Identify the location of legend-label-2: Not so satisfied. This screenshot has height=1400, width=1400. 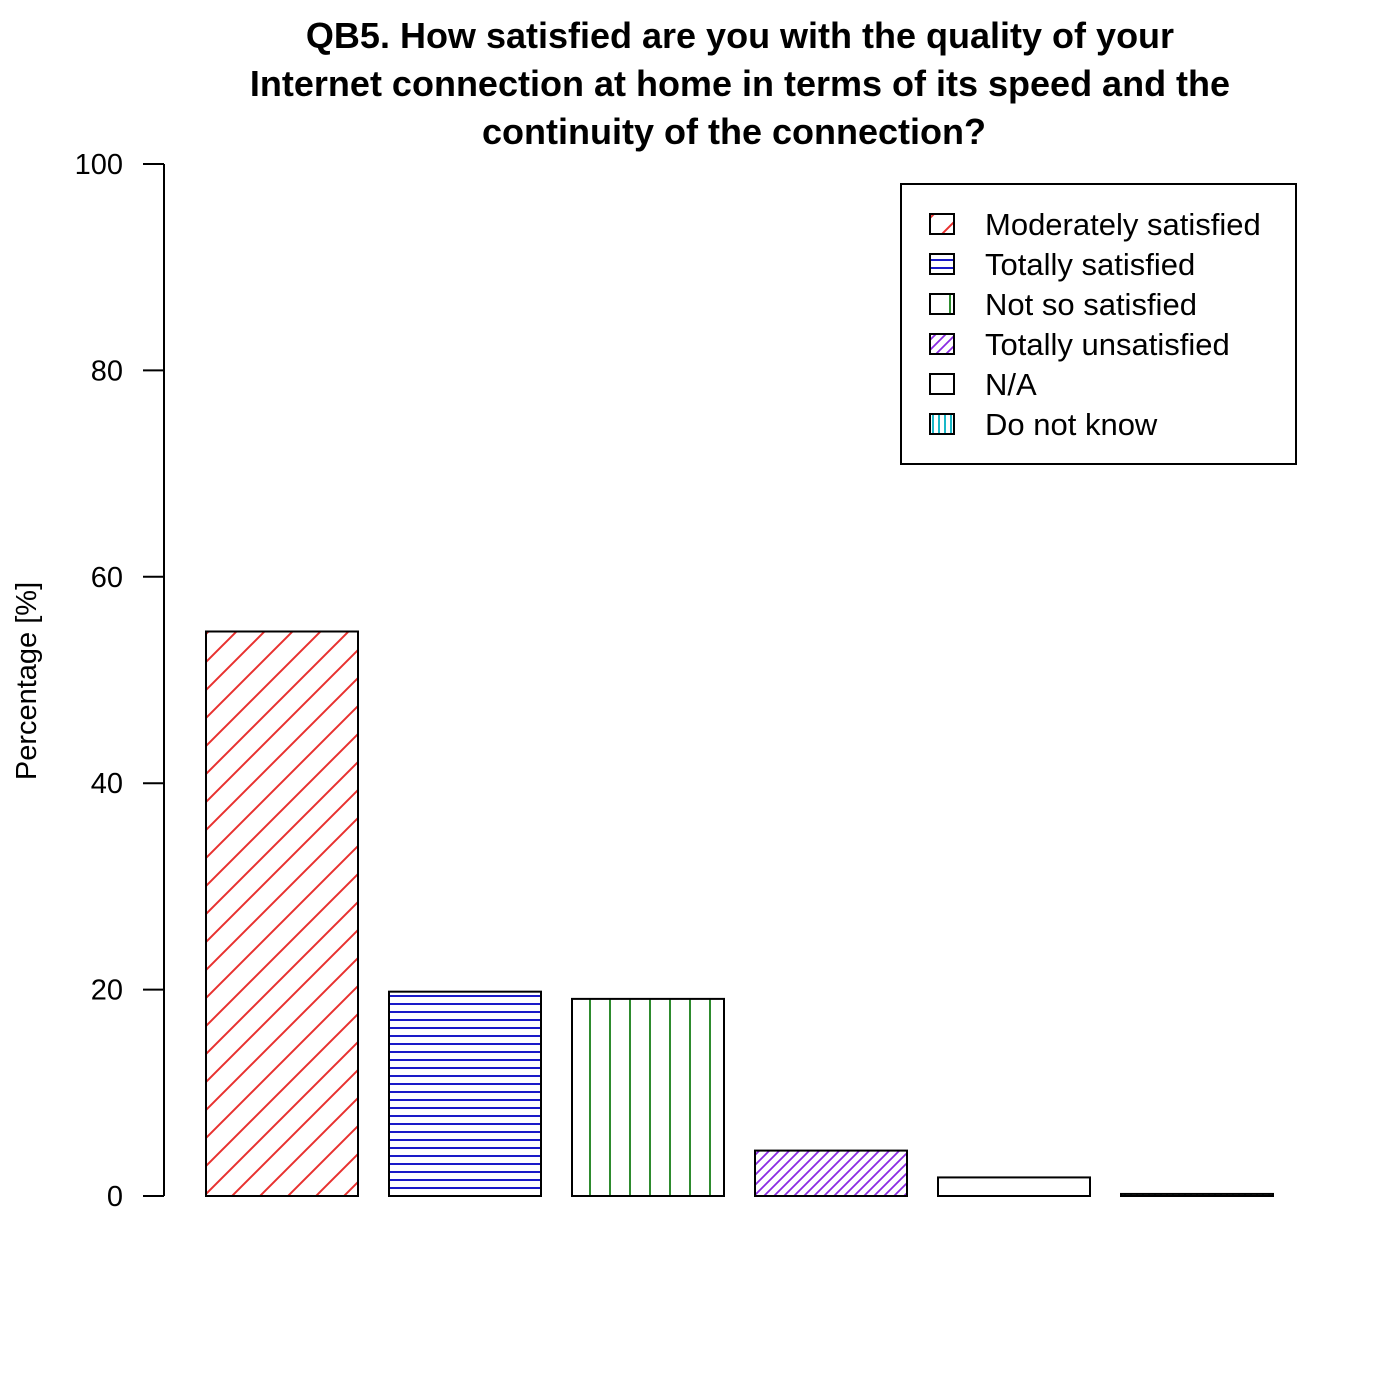
(1091, 304).